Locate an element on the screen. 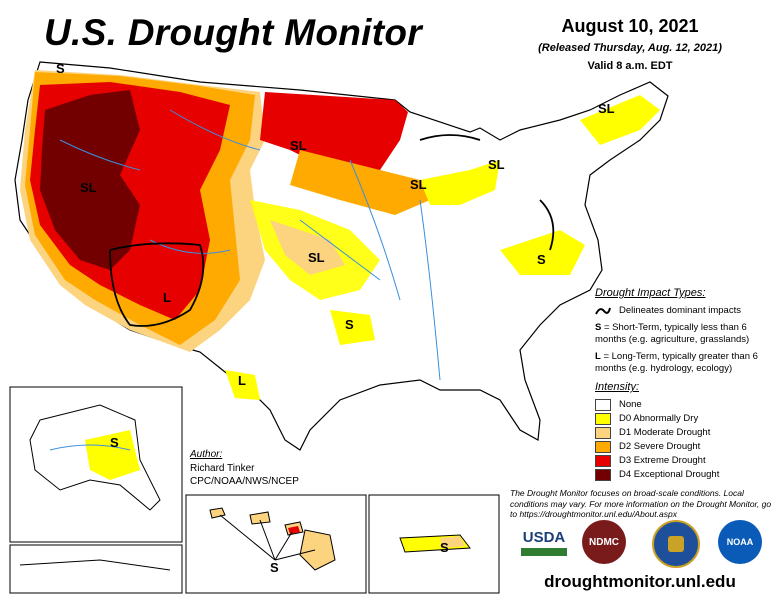 Image resolution: width=780 pixels, height=600 pixels. usda-logo: USDA is located at coordinates (544, 542).